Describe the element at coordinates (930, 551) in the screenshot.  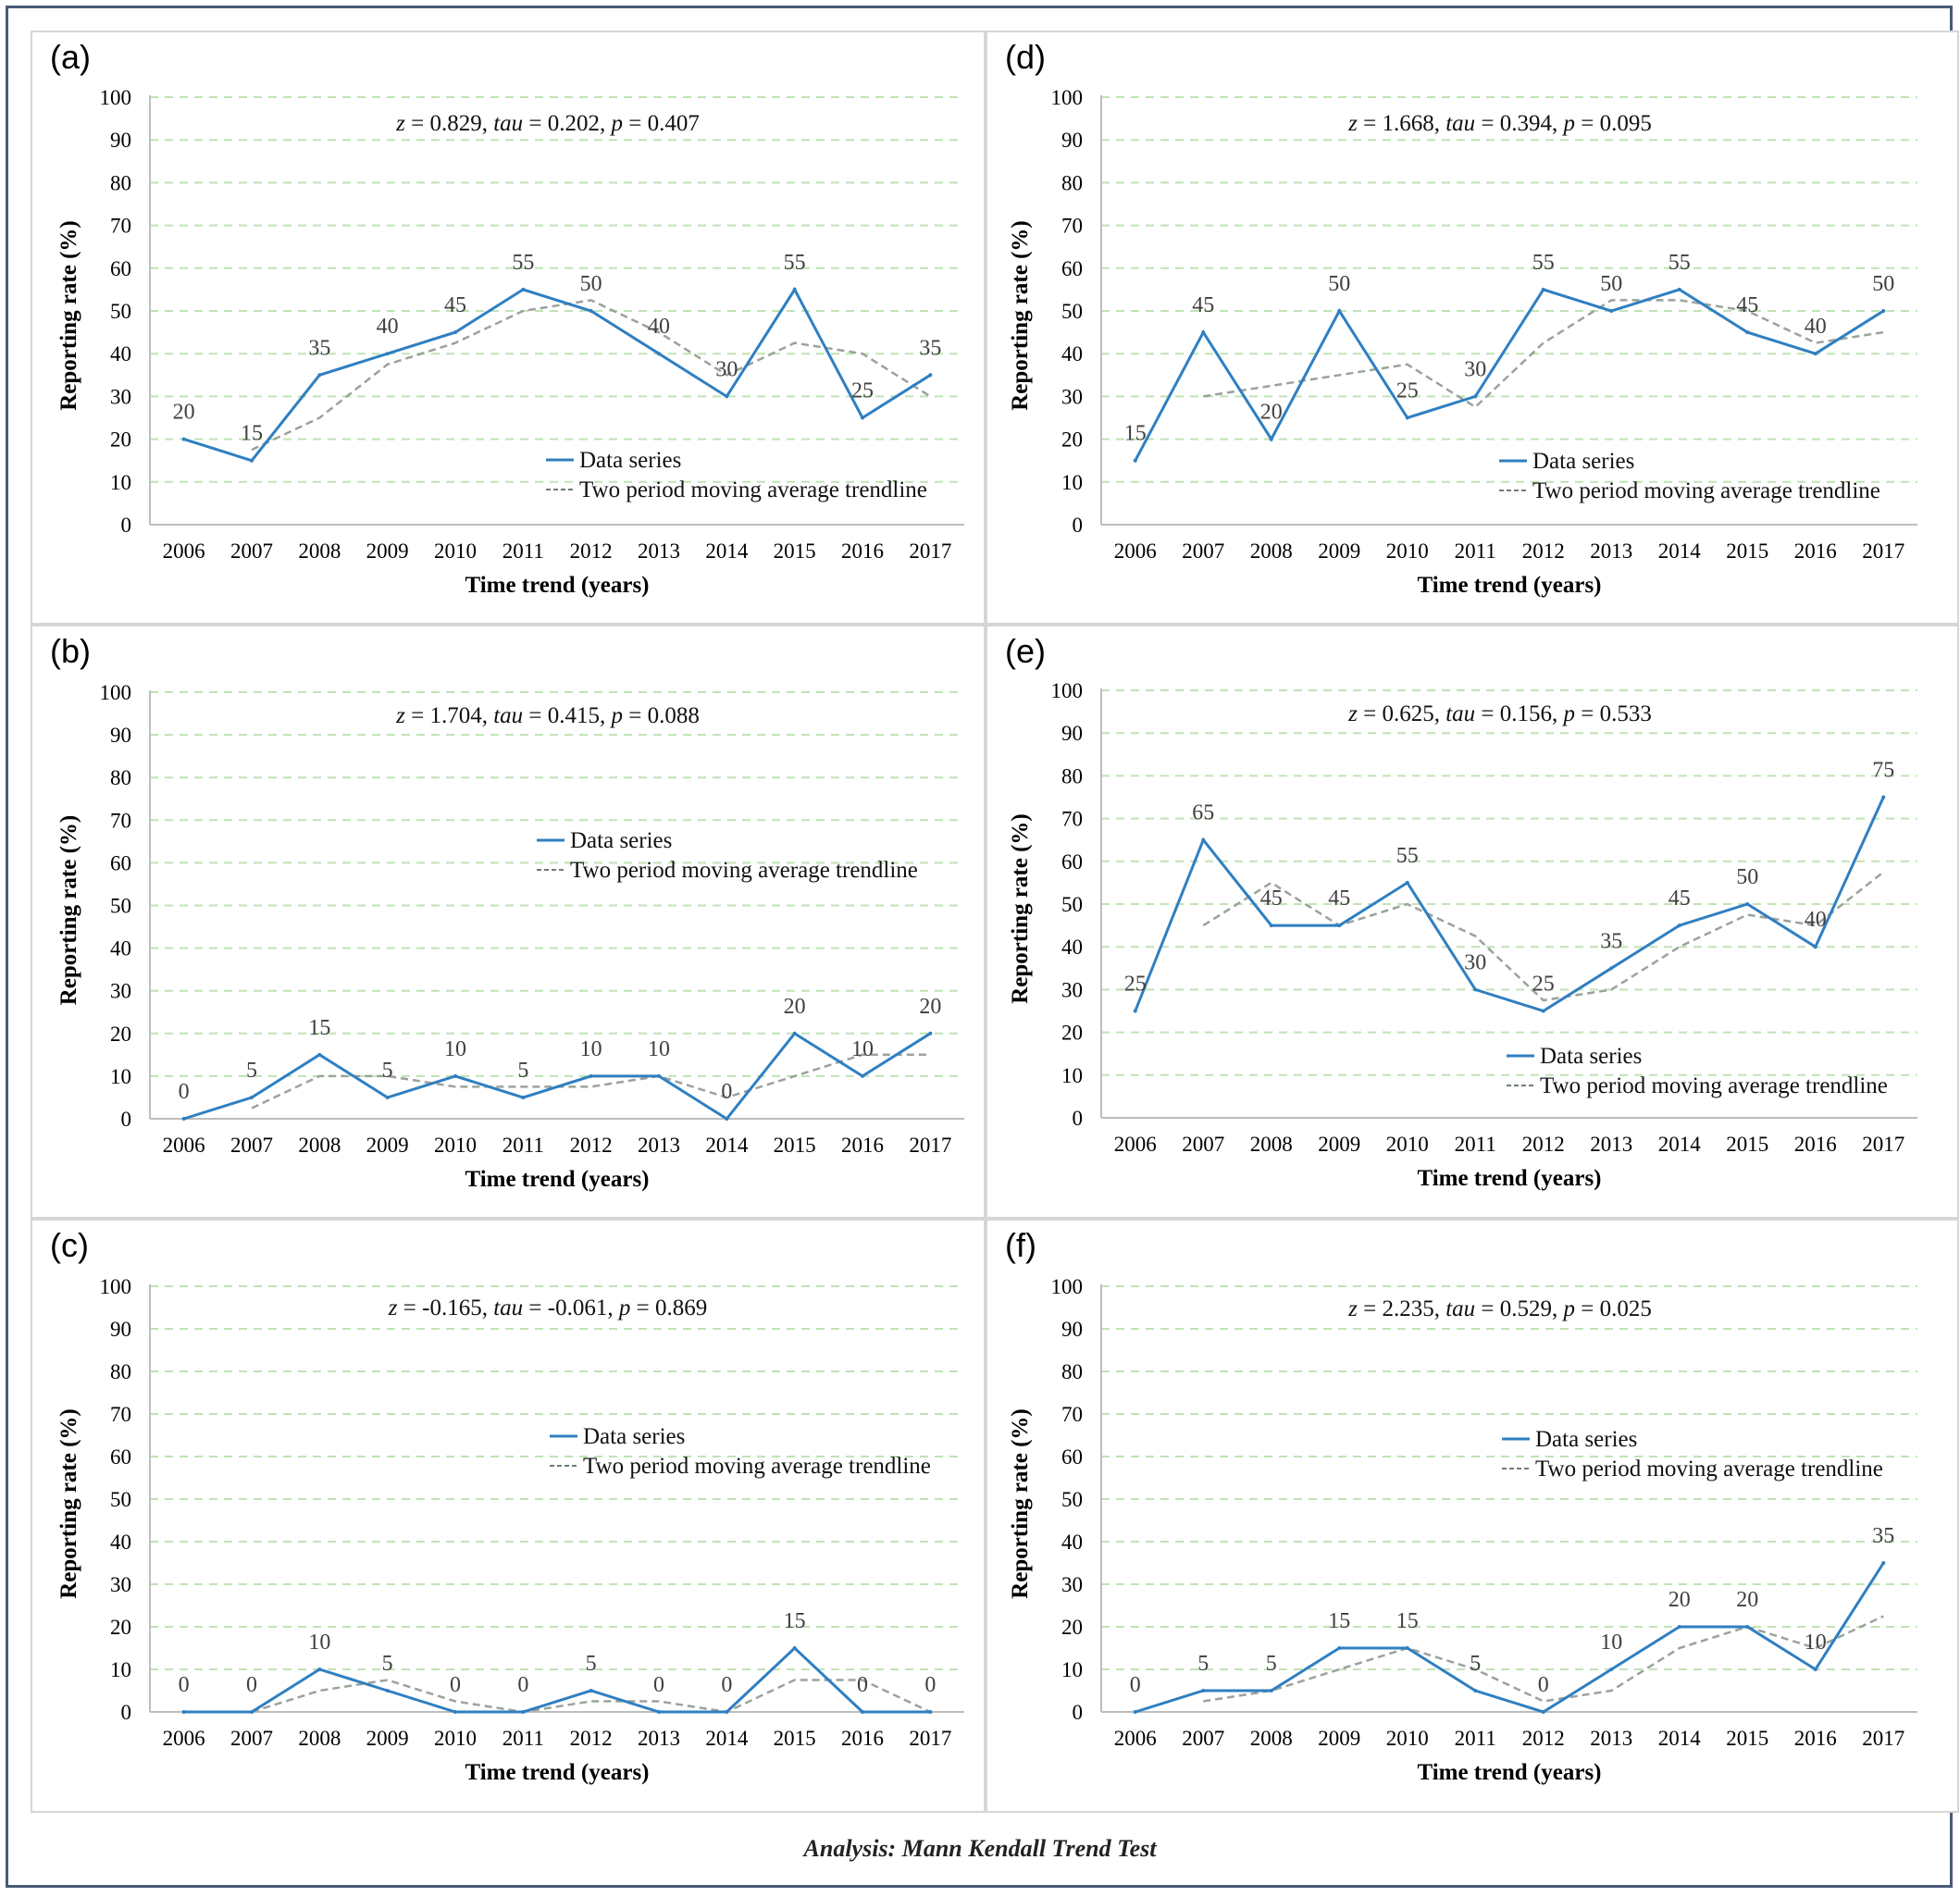
I see `x-tick-label: 2017` at that location.